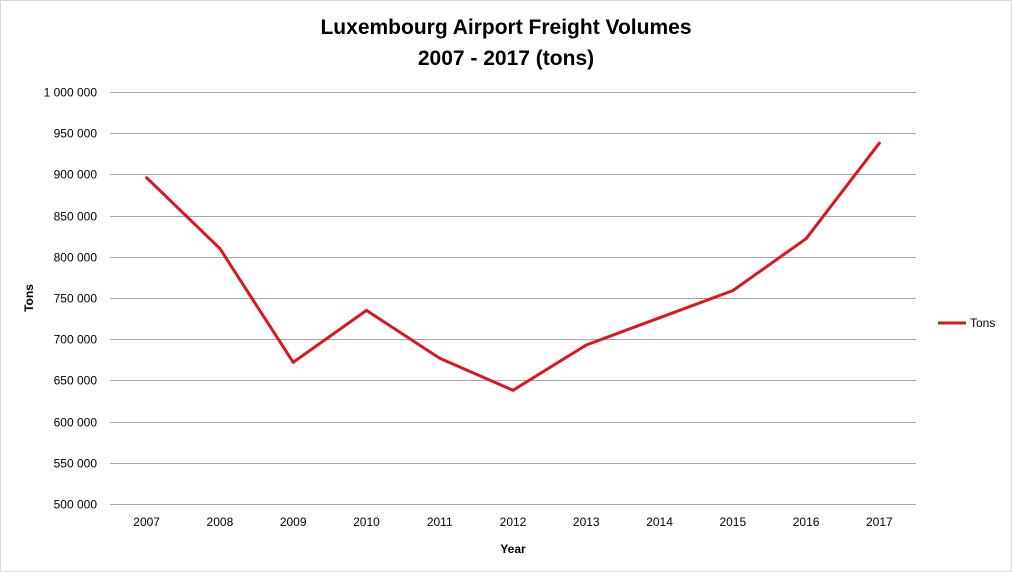 Image resolution: width=1012 pixels, height=572 pixels. What do you see at coordinates (76, 381) in the screenshot?
I see `y-tick-label: 650 000` at bounding box center [76, 381].